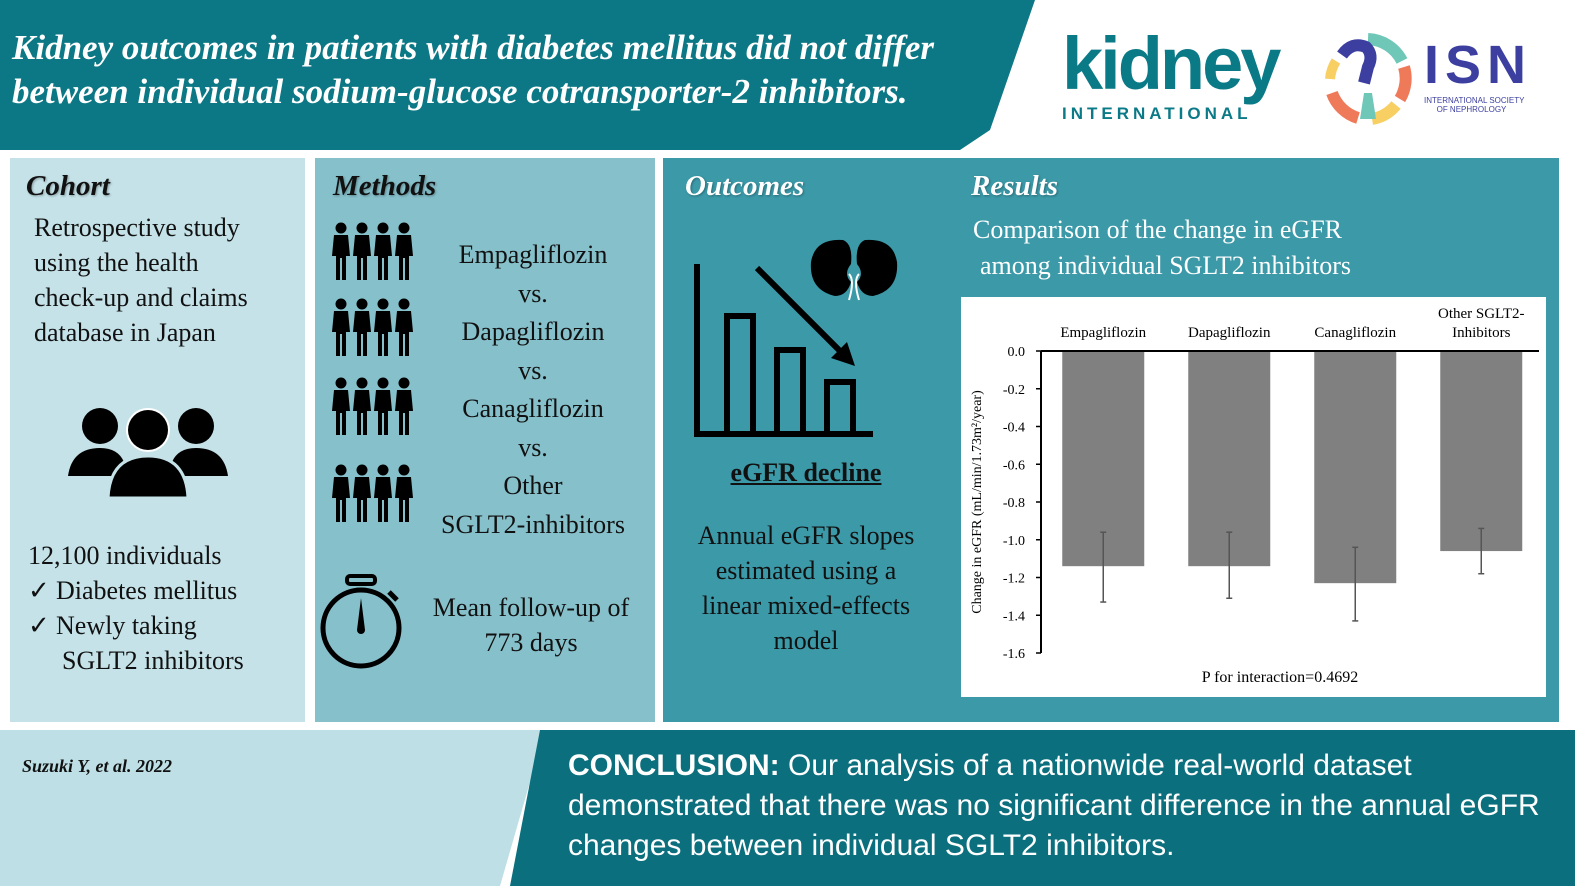 The height and width of the screenshot is (886, 1575). I want to click on y-tick-label: -0.4, so click(1014, 428).